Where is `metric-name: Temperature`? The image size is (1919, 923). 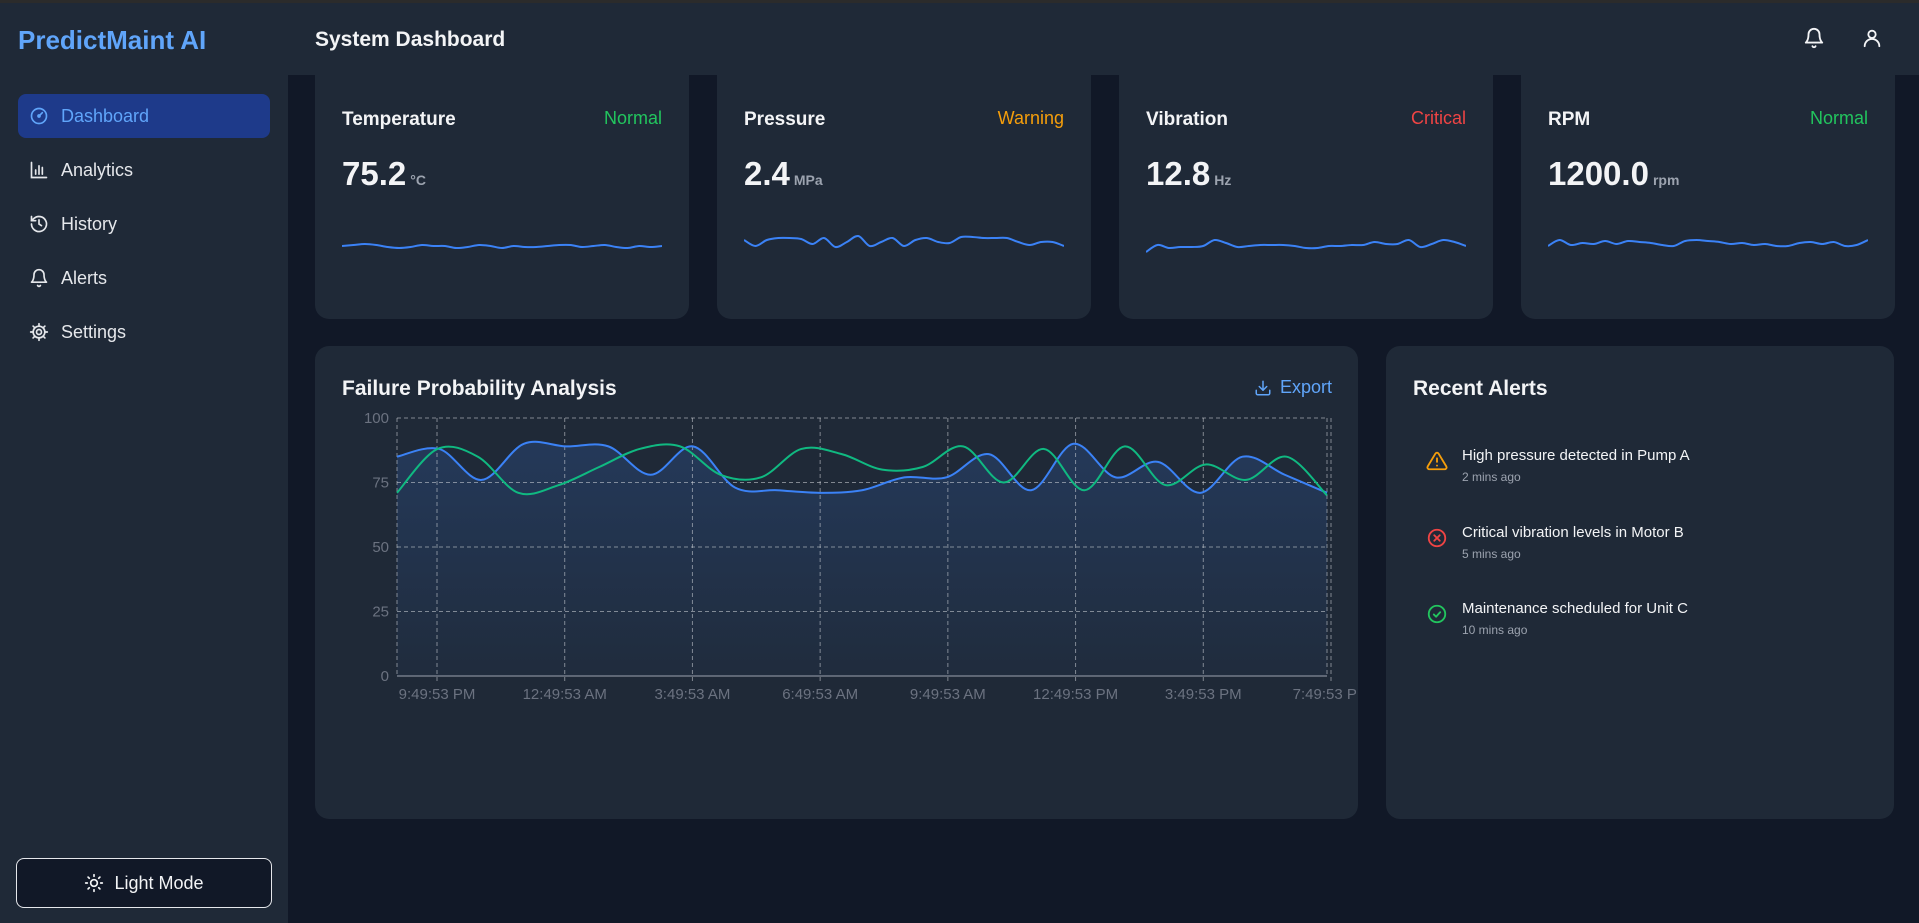
metric-name: Temperature is located at coordinates (399, 119).